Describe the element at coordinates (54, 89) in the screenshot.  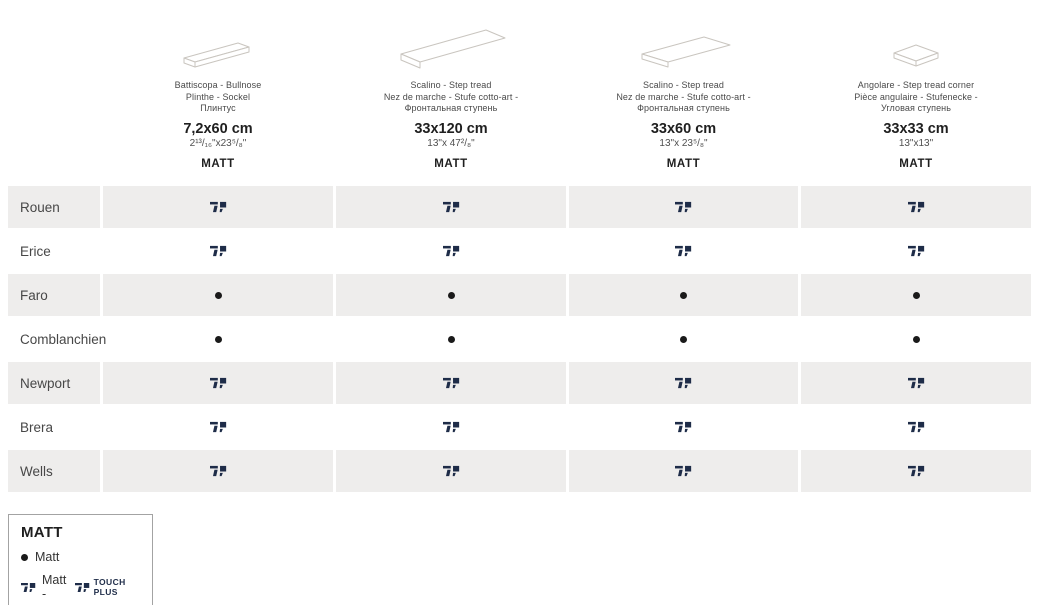
I see `header-spacer` at that location.